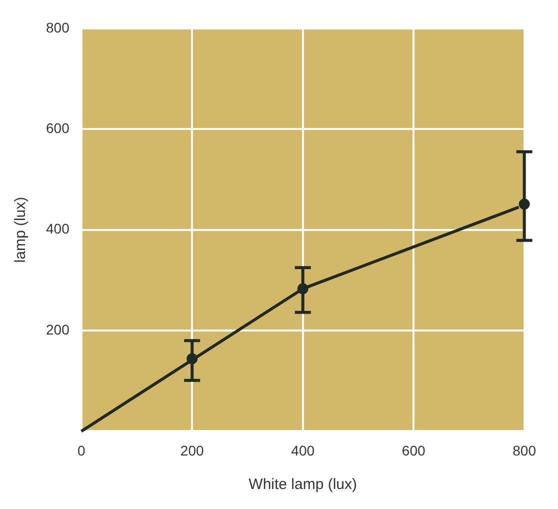  What do you see at coordinates (58, 329) in the screenshot?
I see `y-tick-label: 200` at bounding box center [58, 329].